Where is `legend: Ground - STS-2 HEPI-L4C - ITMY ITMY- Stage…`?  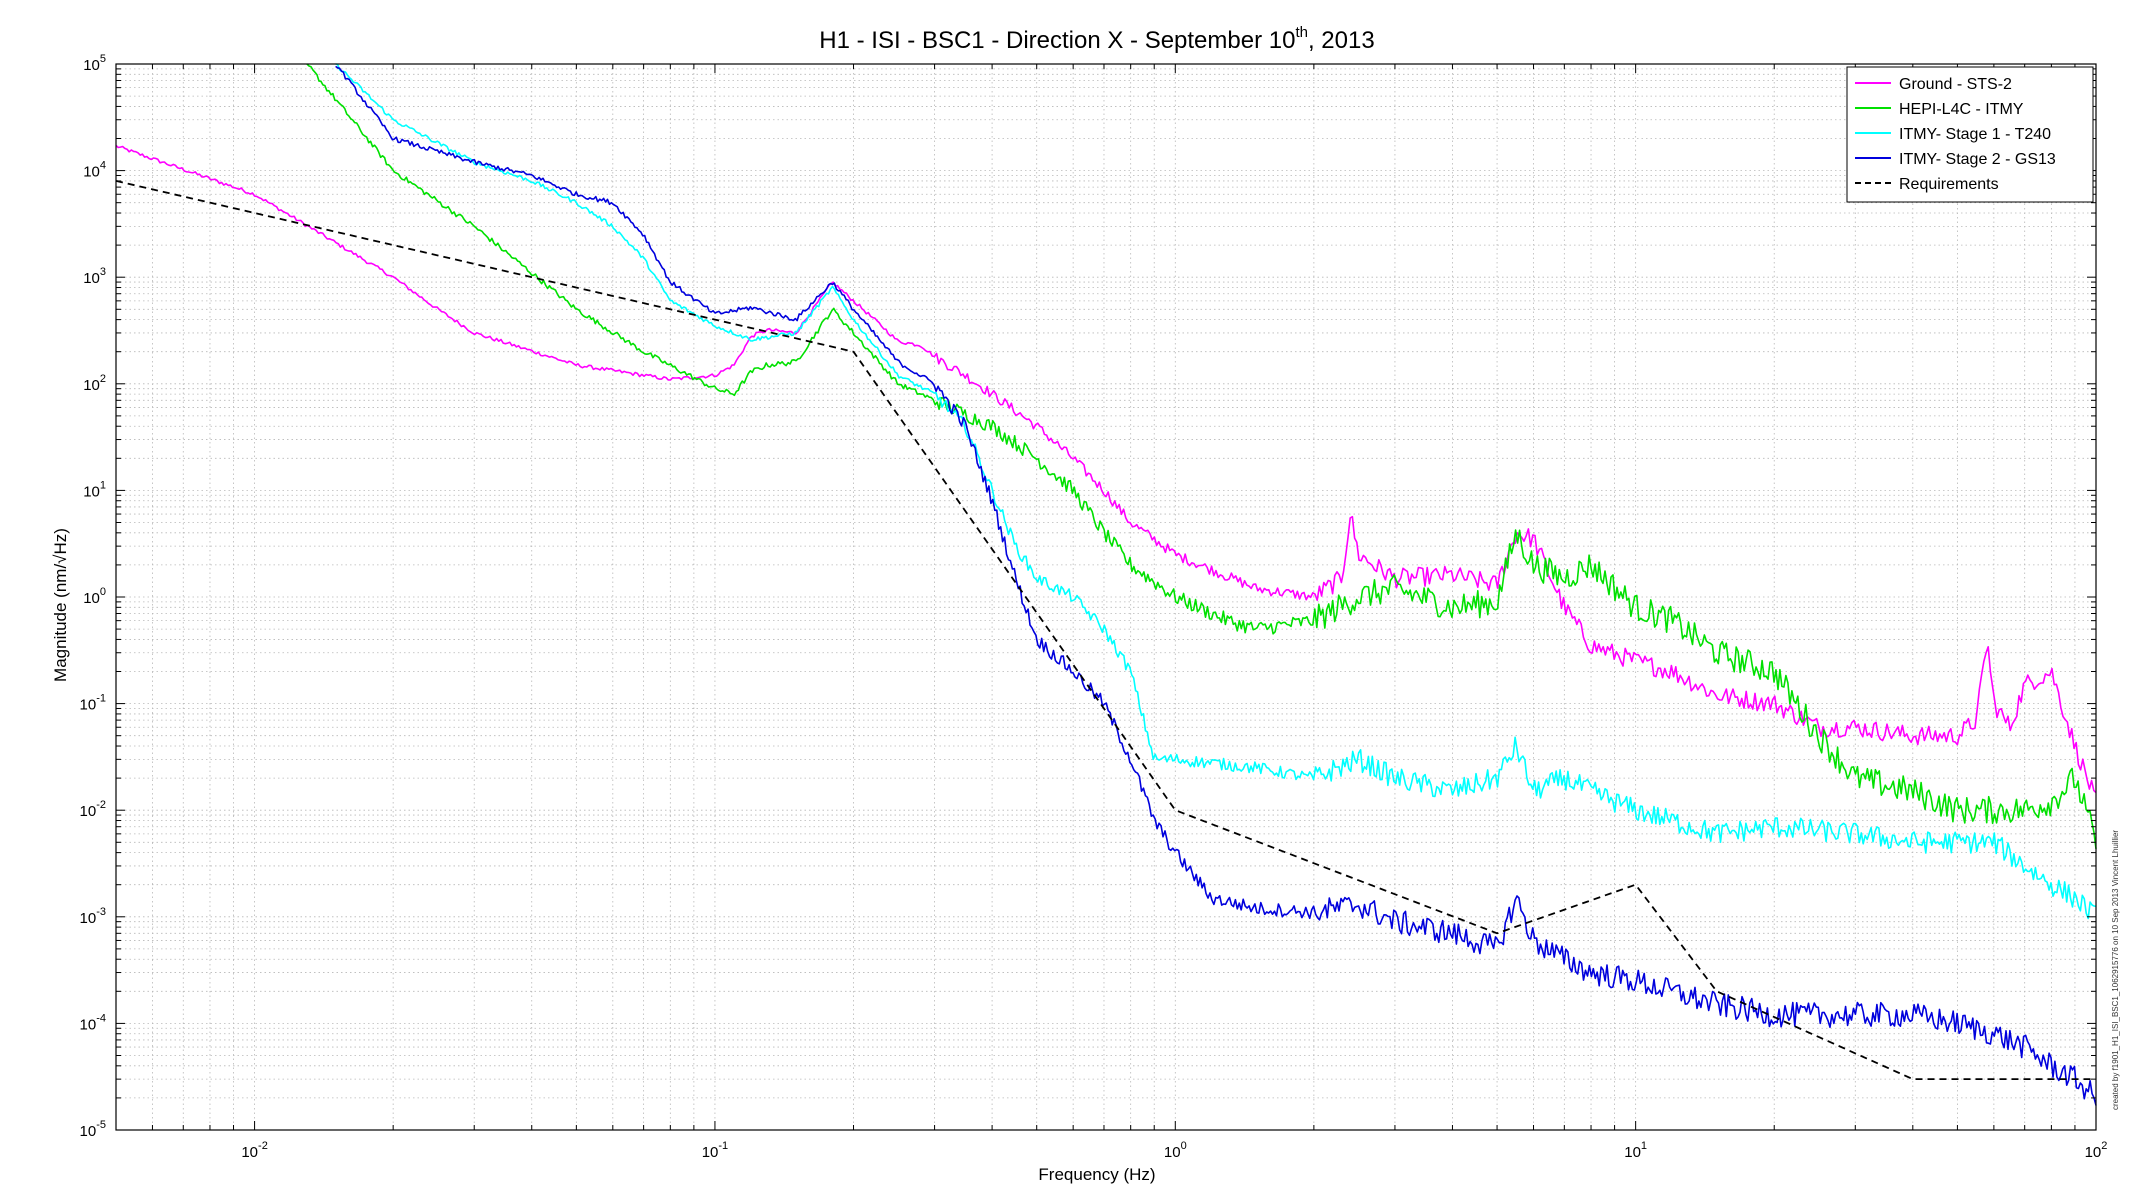
legend: Ground - STS-2 HEPI-L4C - ITMY ITMY- Stage… is located at coordinates (1970, 134).